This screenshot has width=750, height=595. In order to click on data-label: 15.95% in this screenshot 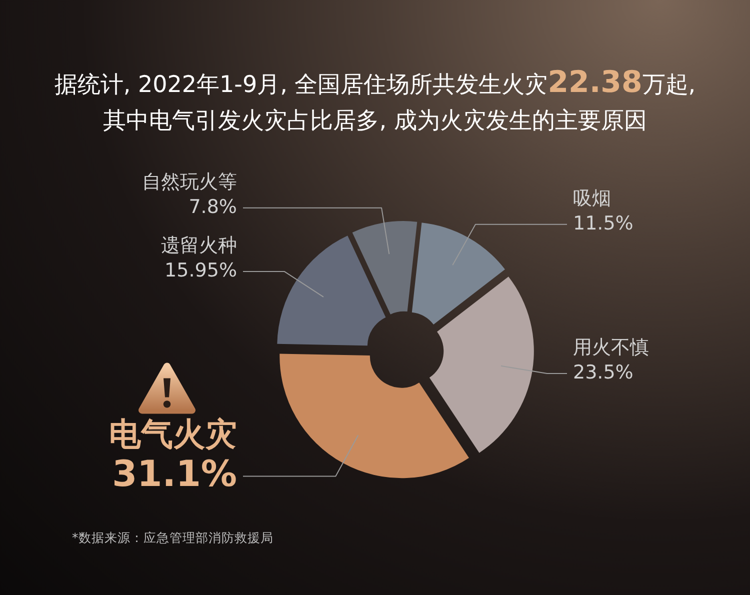, I will do `click(200, 271)`.